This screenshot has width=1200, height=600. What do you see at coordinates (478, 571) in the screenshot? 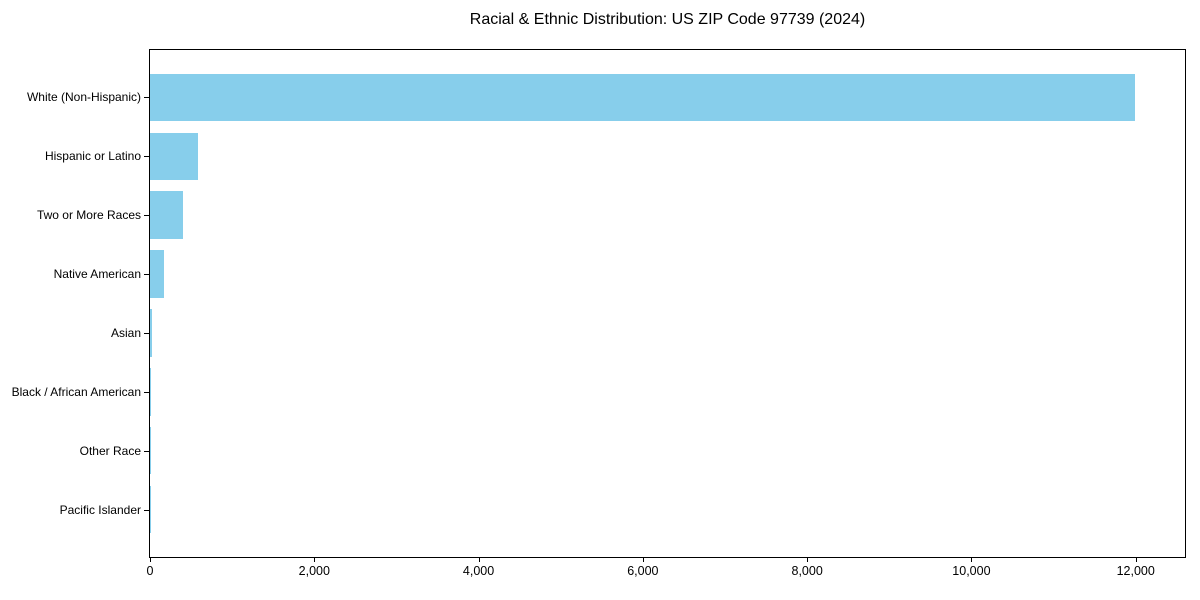
I see `x-tick-label: 4,000` at bounding box center [478, 571].